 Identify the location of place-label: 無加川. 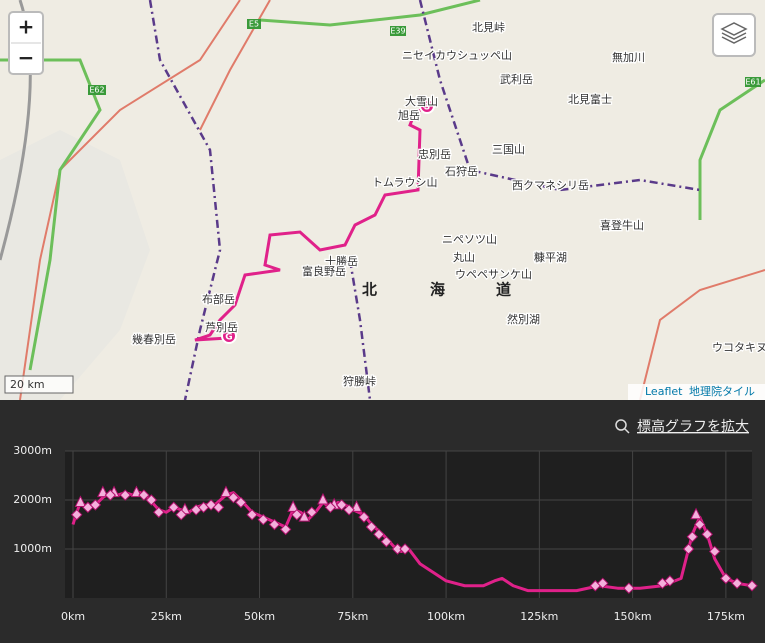
(628, 57).